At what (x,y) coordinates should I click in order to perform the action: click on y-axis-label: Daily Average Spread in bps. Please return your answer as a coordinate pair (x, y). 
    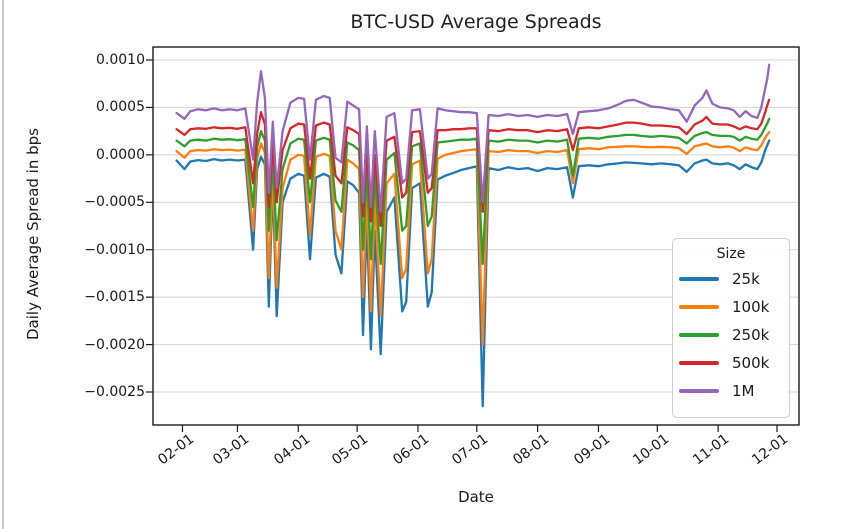
    Looking at the image, I should click on (33, 234).